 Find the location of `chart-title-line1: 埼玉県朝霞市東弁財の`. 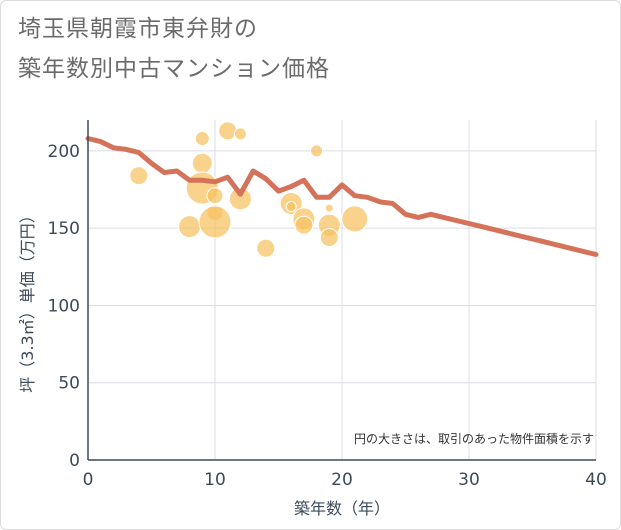

chart-title-line1: 埼玉県朝霞市東弁財の is located at coordinates (138, 29).